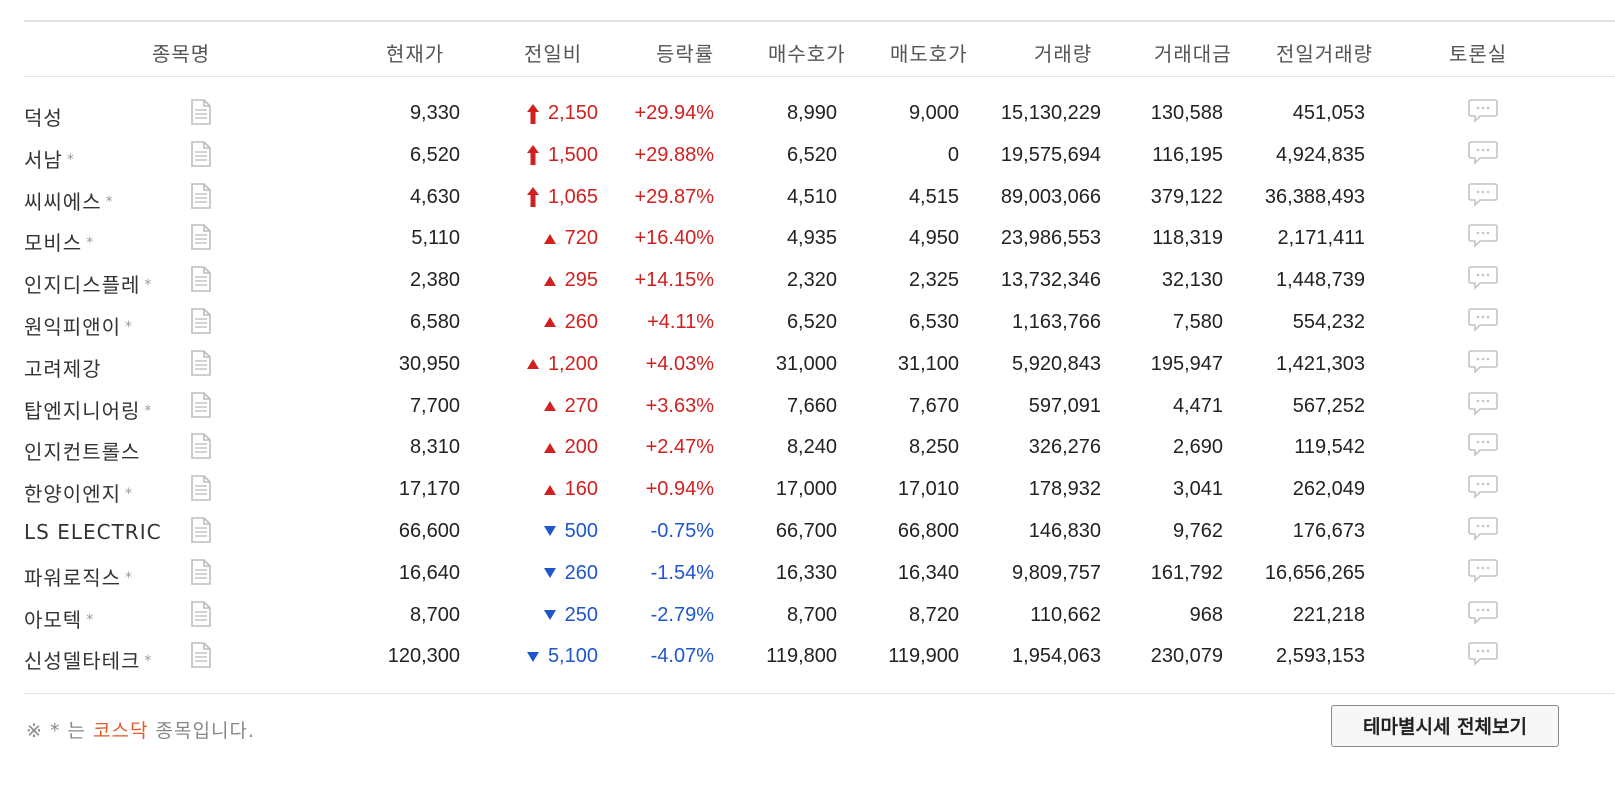 The image size is (1615, 788). Describe the element at coordinates (429, 572) in the screenshot. I see `price: 16,640` at that location.